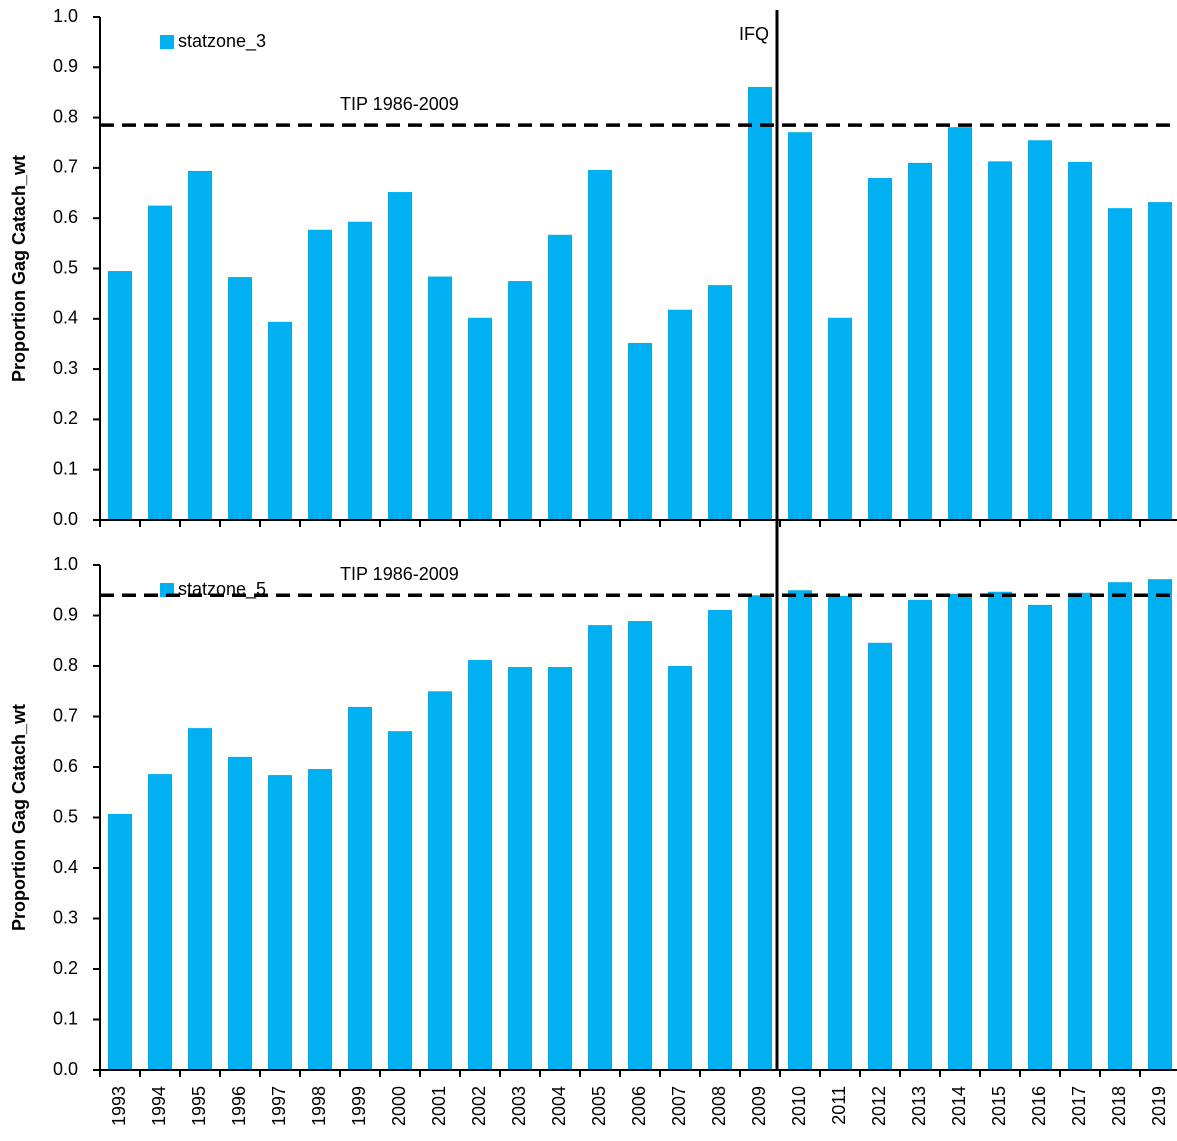 The image size is (1177, 1141). I want to click on x-tick-label: 2002, so click(479, 1106).